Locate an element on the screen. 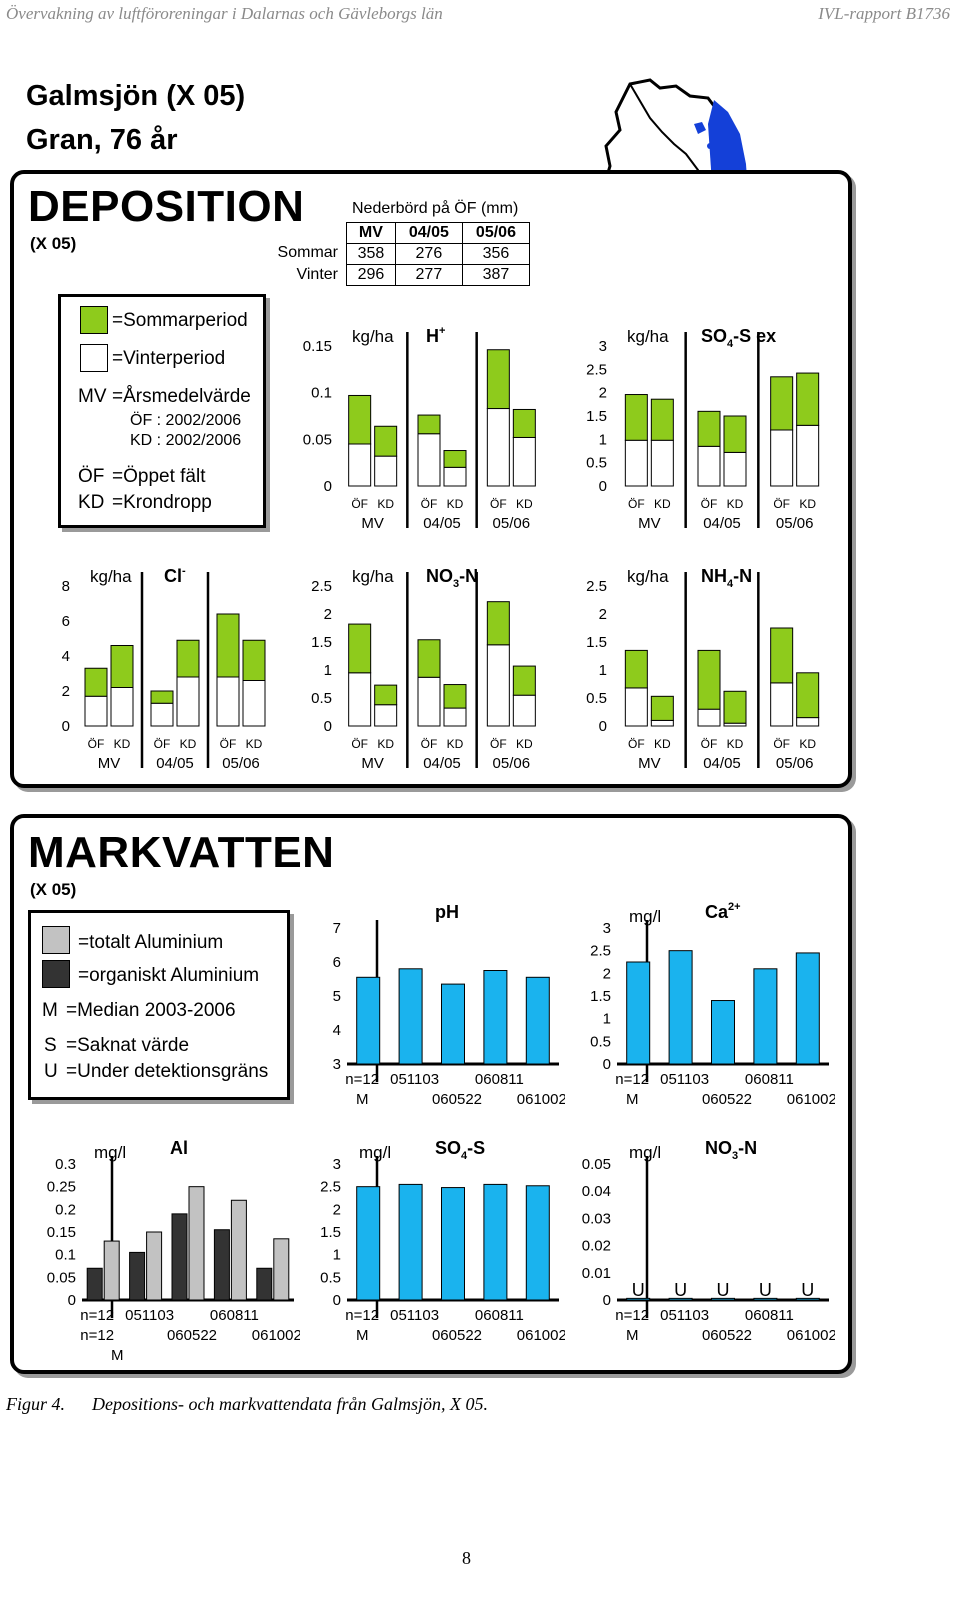 Image resolution: width=960 pixels, height=1601 pixels. y-tick-label: 6 is located at coordinates (66, 621).